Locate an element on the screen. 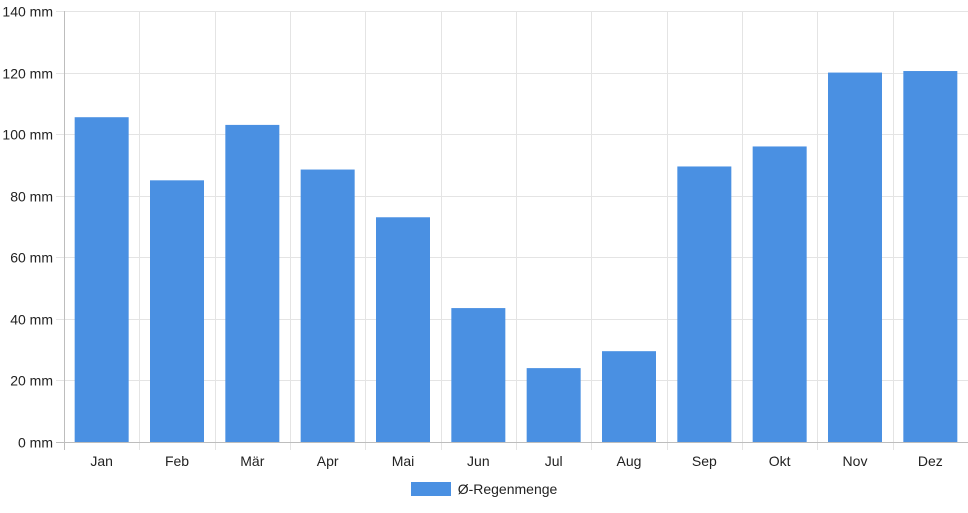  y-tick-label: 60 mm is located at coordinates (31, 258).